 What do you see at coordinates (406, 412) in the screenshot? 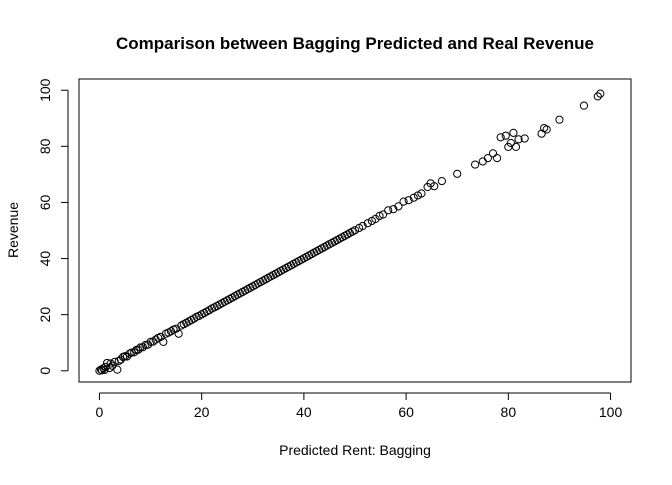
I see `x-tick-label: 60` at bounding box center [406, 412].